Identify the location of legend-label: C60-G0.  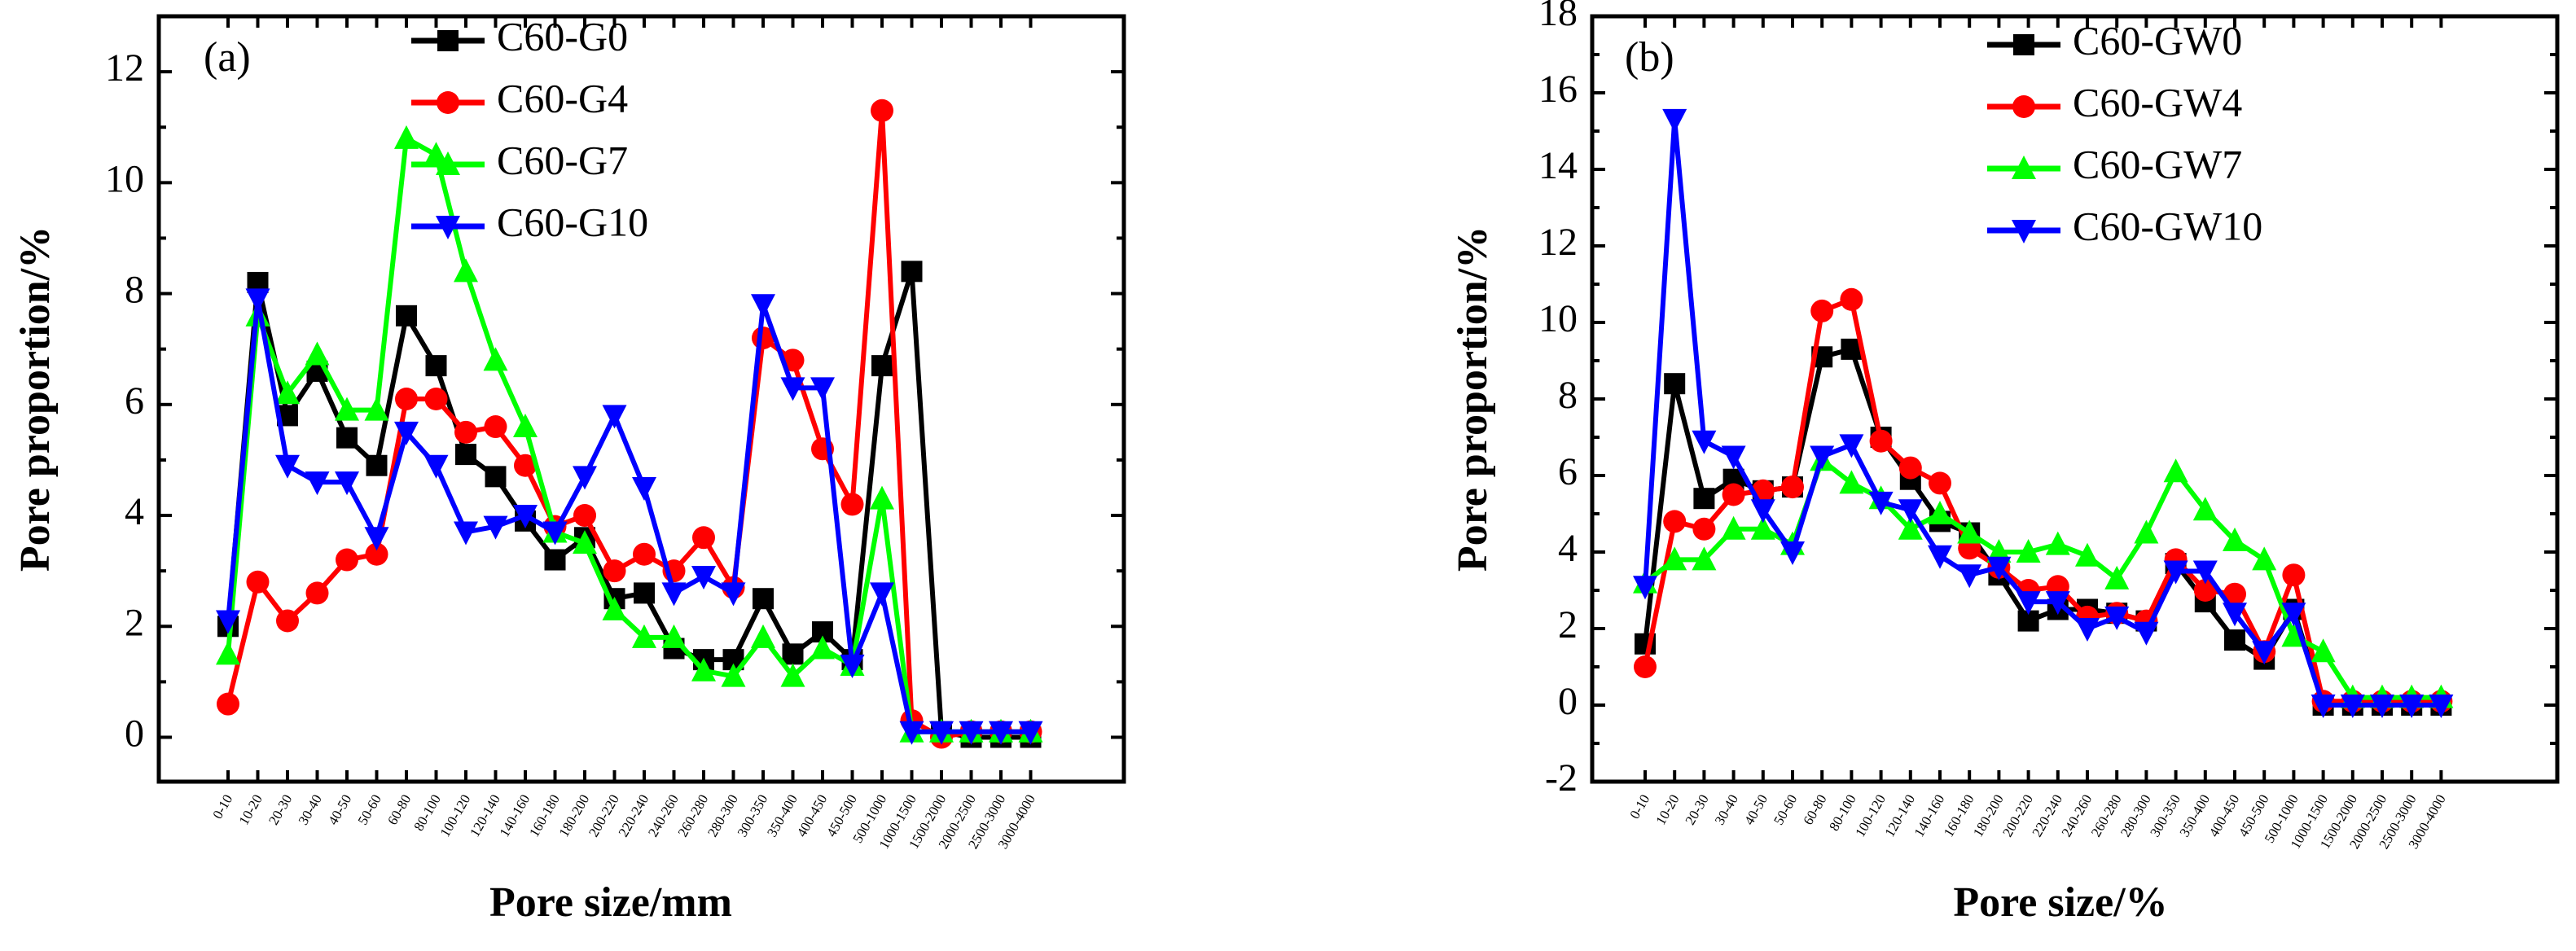
(562, 36).